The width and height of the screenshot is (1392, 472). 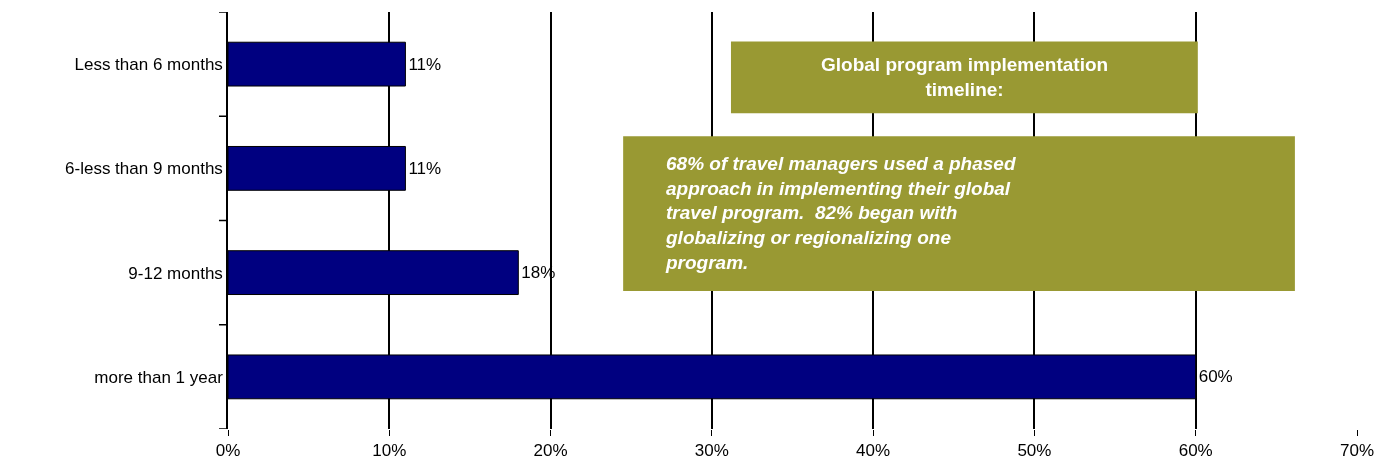 What do you see at coordinates (1357, 451) in the screenshot?
I see `x-tick-label: 70%` at bounding box center [1357, 451].